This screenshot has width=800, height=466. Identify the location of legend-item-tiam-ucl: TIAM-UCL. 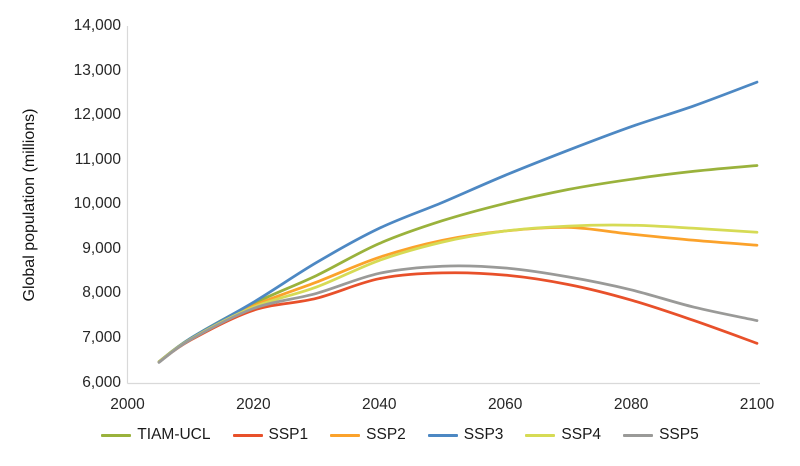
(156, 435).